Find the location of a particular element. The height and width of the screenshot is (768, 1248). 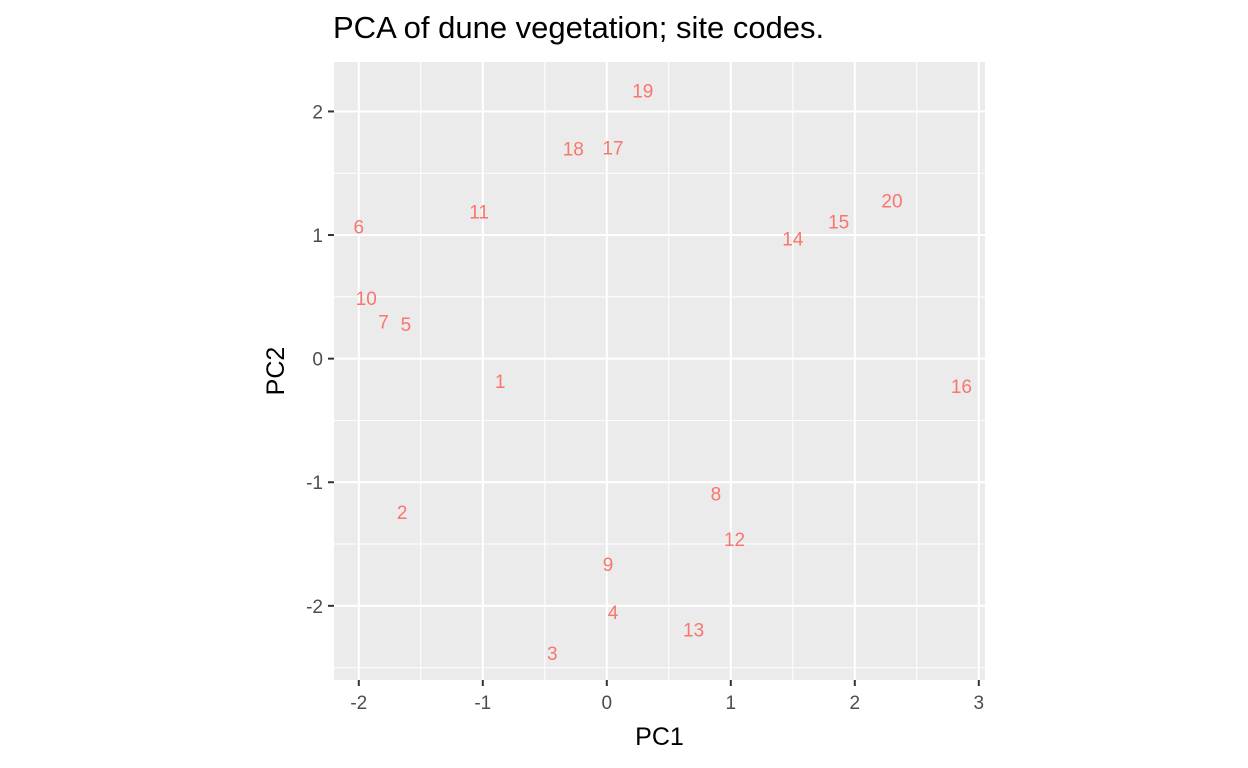

y-tick-label: 2 is located at coordinates (317, 112).